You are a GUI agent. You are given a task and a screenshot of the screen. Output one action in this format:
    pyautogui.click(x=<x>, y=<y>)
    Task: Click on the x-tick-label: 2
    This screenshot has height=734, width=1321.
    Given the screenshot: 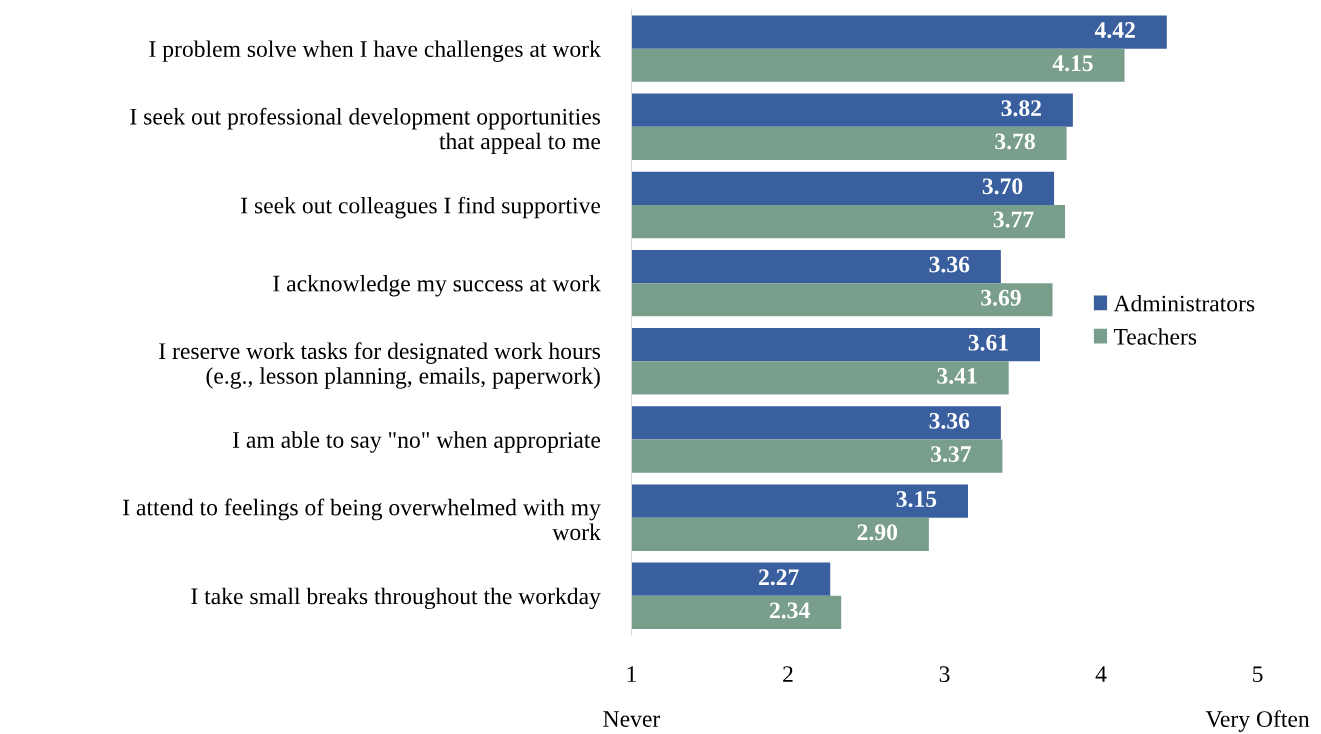 What is the action you would take?
    pyautogui.click(x=788, y=674)
    